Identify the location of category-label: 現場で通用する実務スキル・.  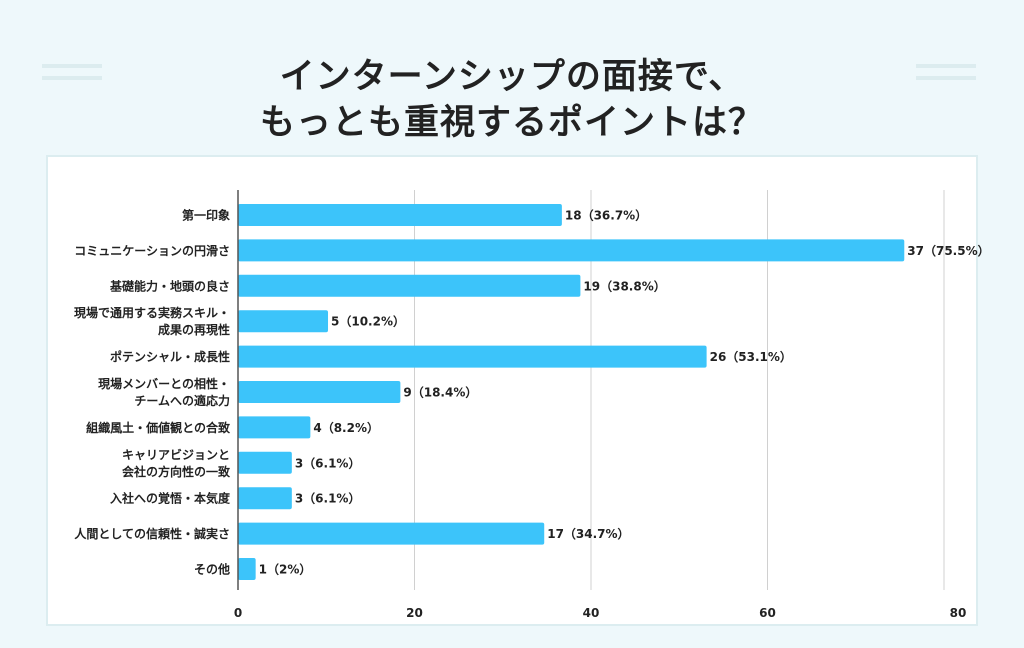
(152, 312).